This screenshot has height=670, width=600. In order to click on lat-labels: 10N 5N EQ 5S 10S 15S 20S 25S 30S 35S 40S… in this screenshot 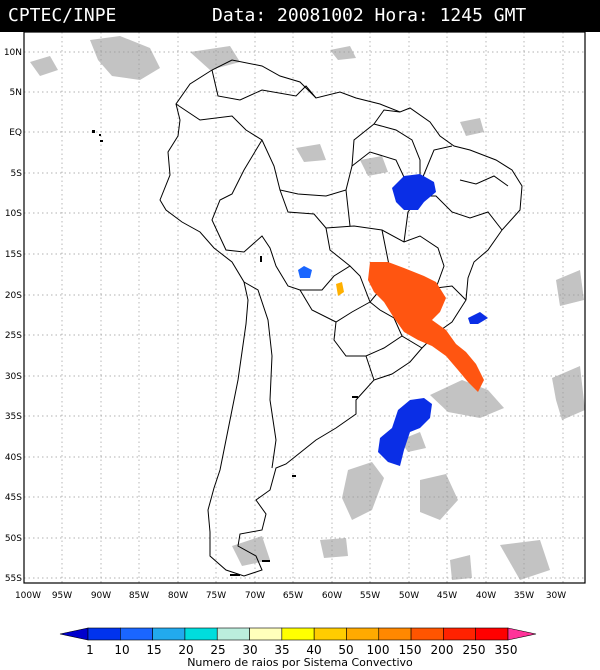, I will do `click(13, 316)`.